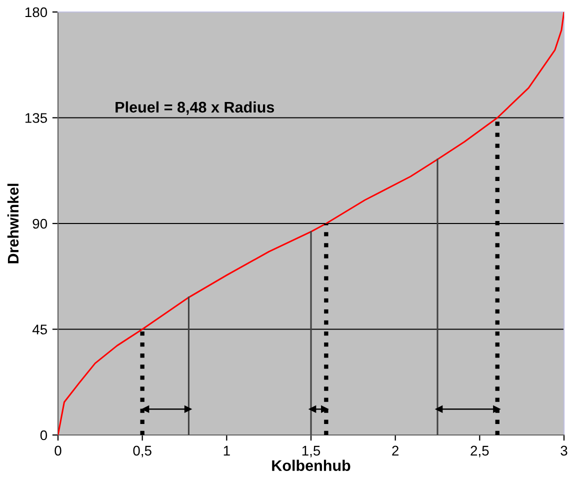 This screenshot has height=477, width=571. What do you see at coordinates (36, 12) in the screenshot?
I see `y-tick-label: 180` at bounding box center [36, 12].